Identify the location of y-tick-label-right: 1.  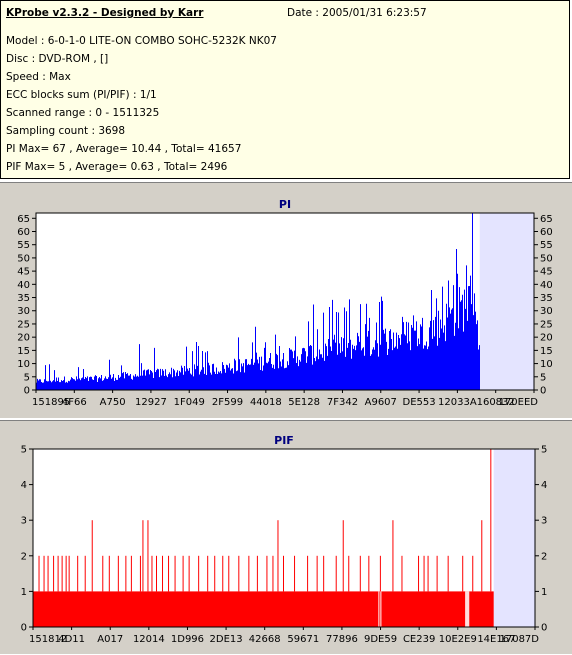
(544, 592).